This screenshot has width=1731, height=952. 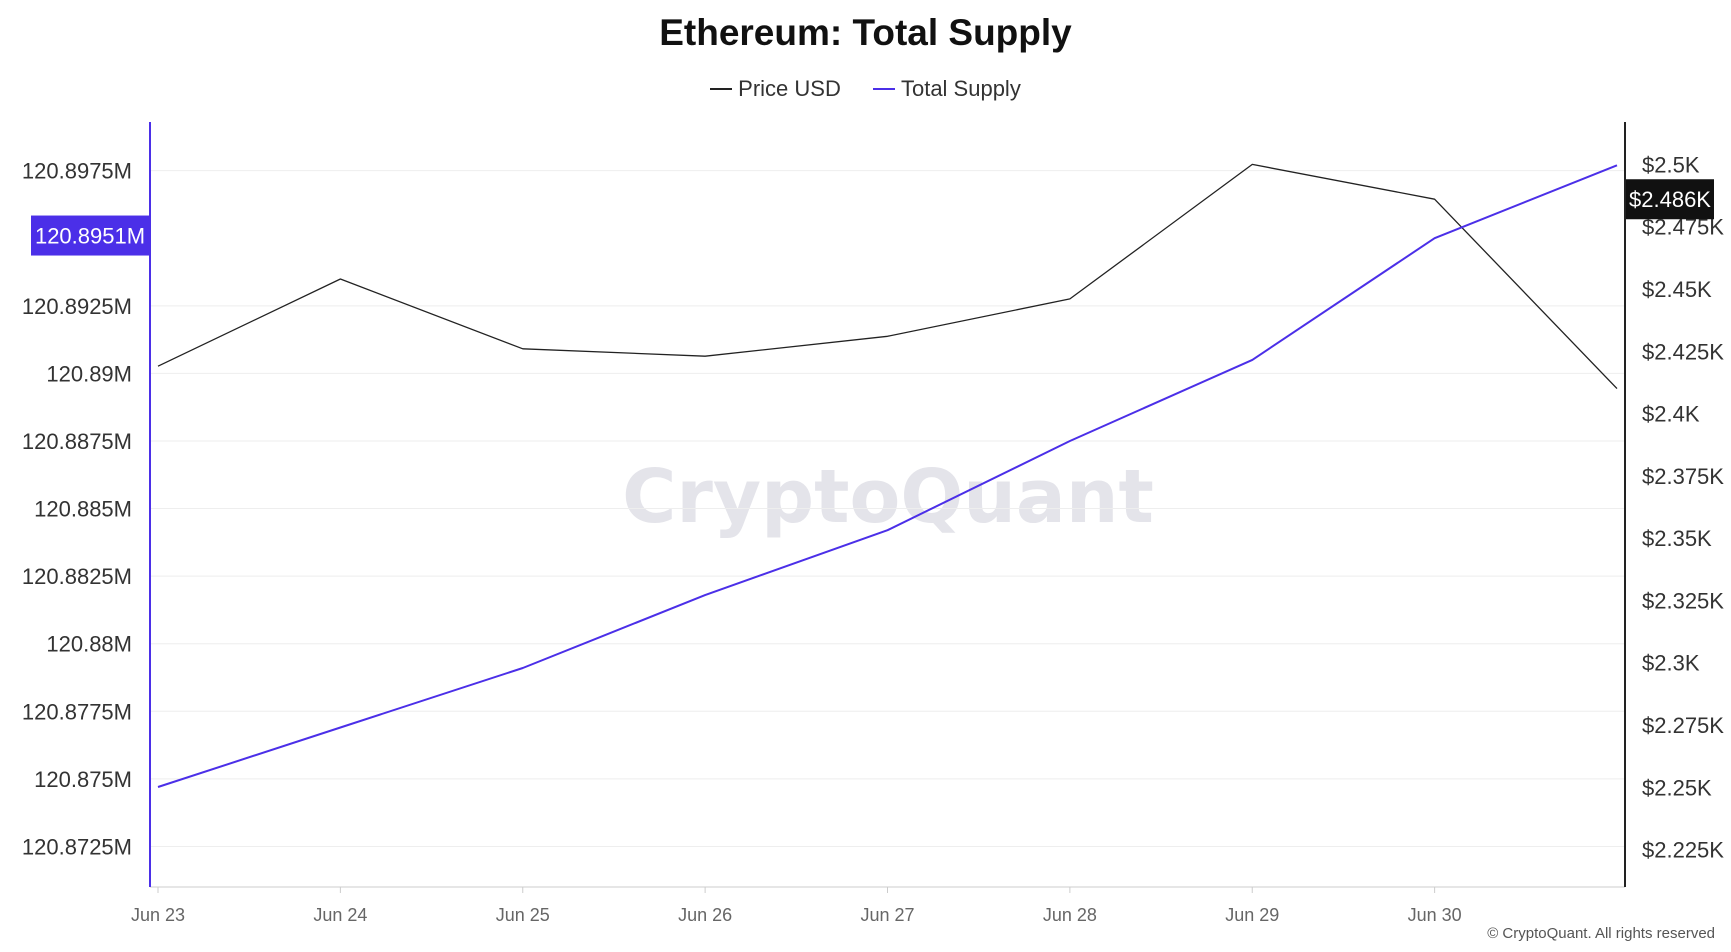 I want to click on left-tick-label: 120.8825M, so click(x=77, y=576).